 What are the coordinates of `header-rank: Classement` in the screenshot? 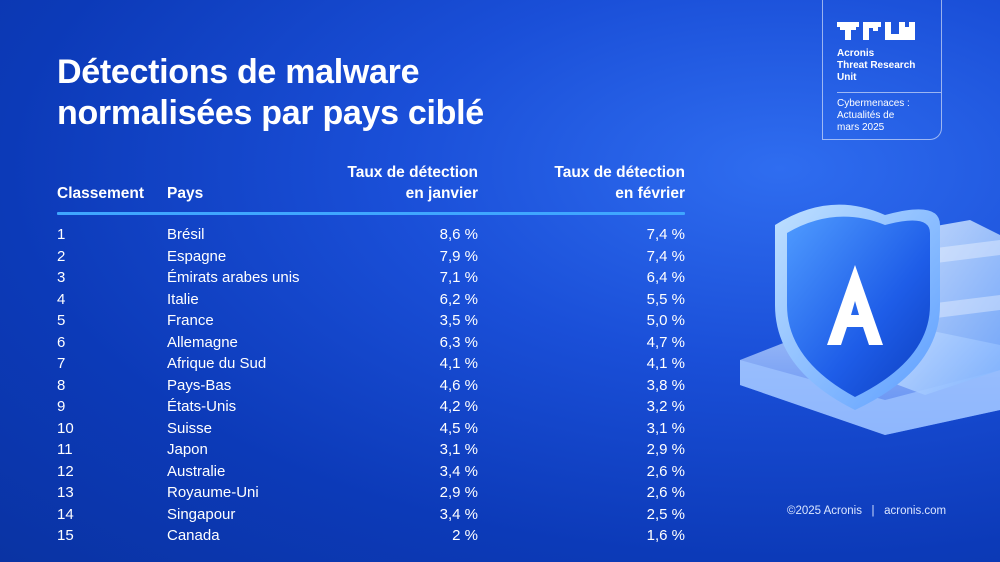 It's located at (101, 193).